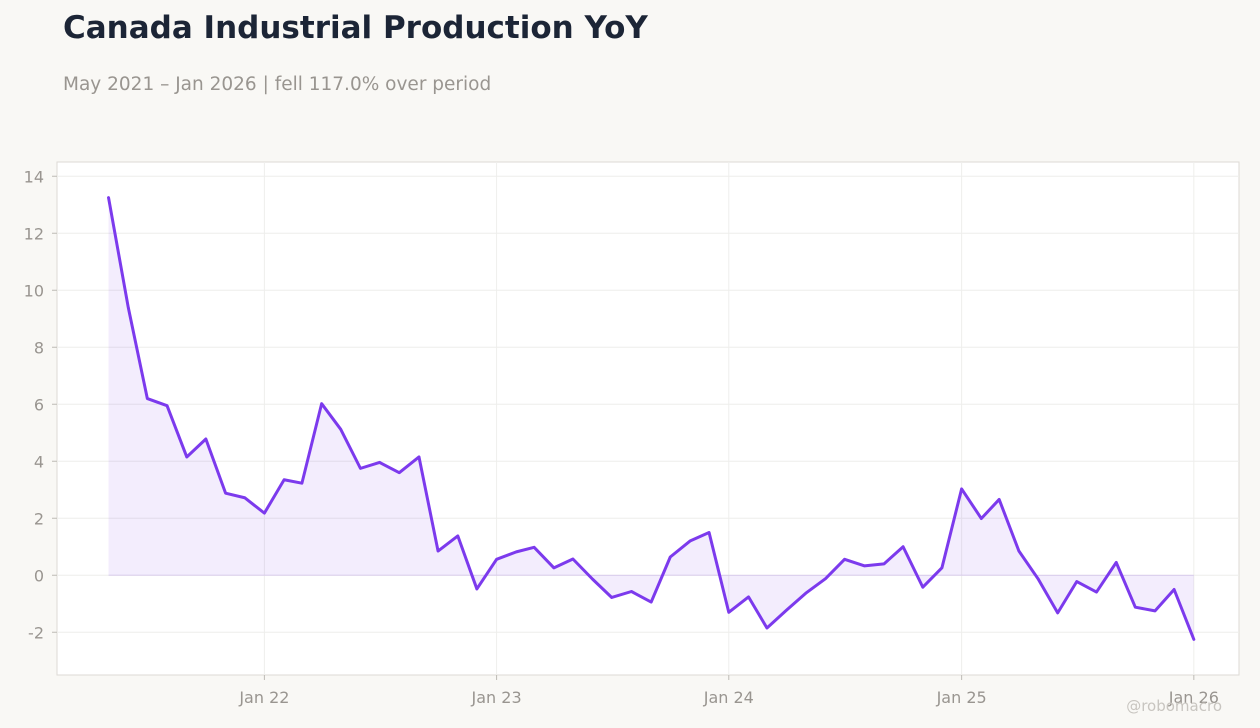  Describe the element at coordinates (39, 461) in the screenshot. I see `y-tick-label: 4` at that location.